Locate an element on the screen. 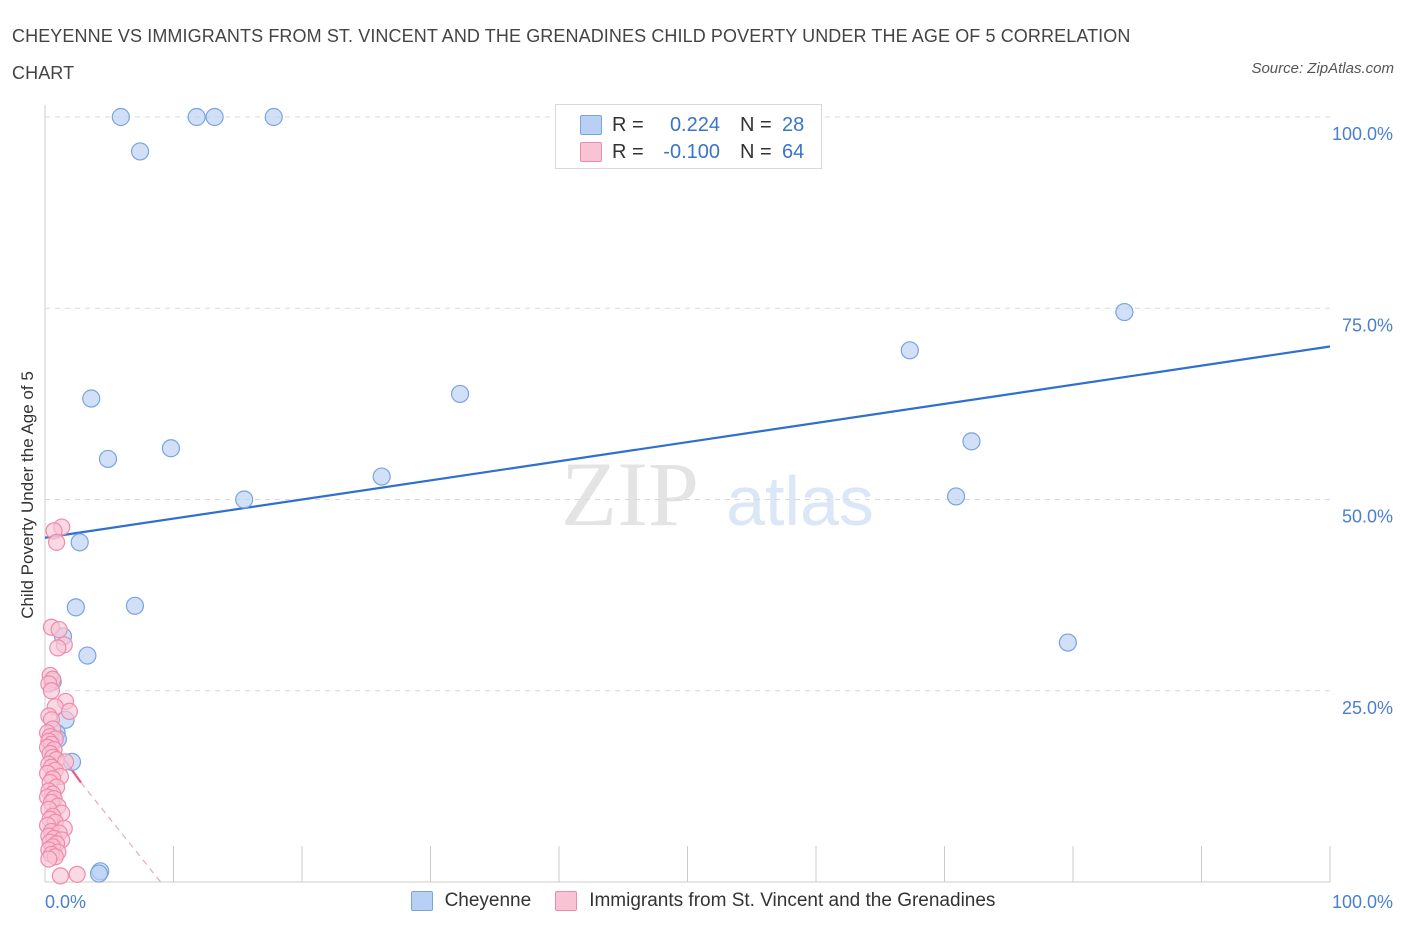 The height and width of the screenshot is (930, 1406). n-value-cheyenne: 28 is located at coordinates (793, 124).